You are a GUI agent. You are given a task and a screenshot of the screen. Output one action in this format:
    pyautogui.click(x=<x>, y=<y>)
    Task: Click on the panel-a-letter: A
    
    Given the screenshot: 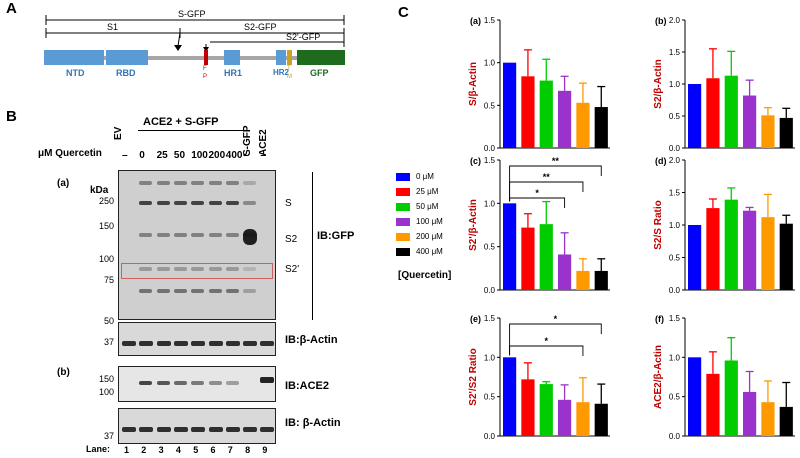 What is the action you would take?
    pyautogui.click(x=11, y=8)
    